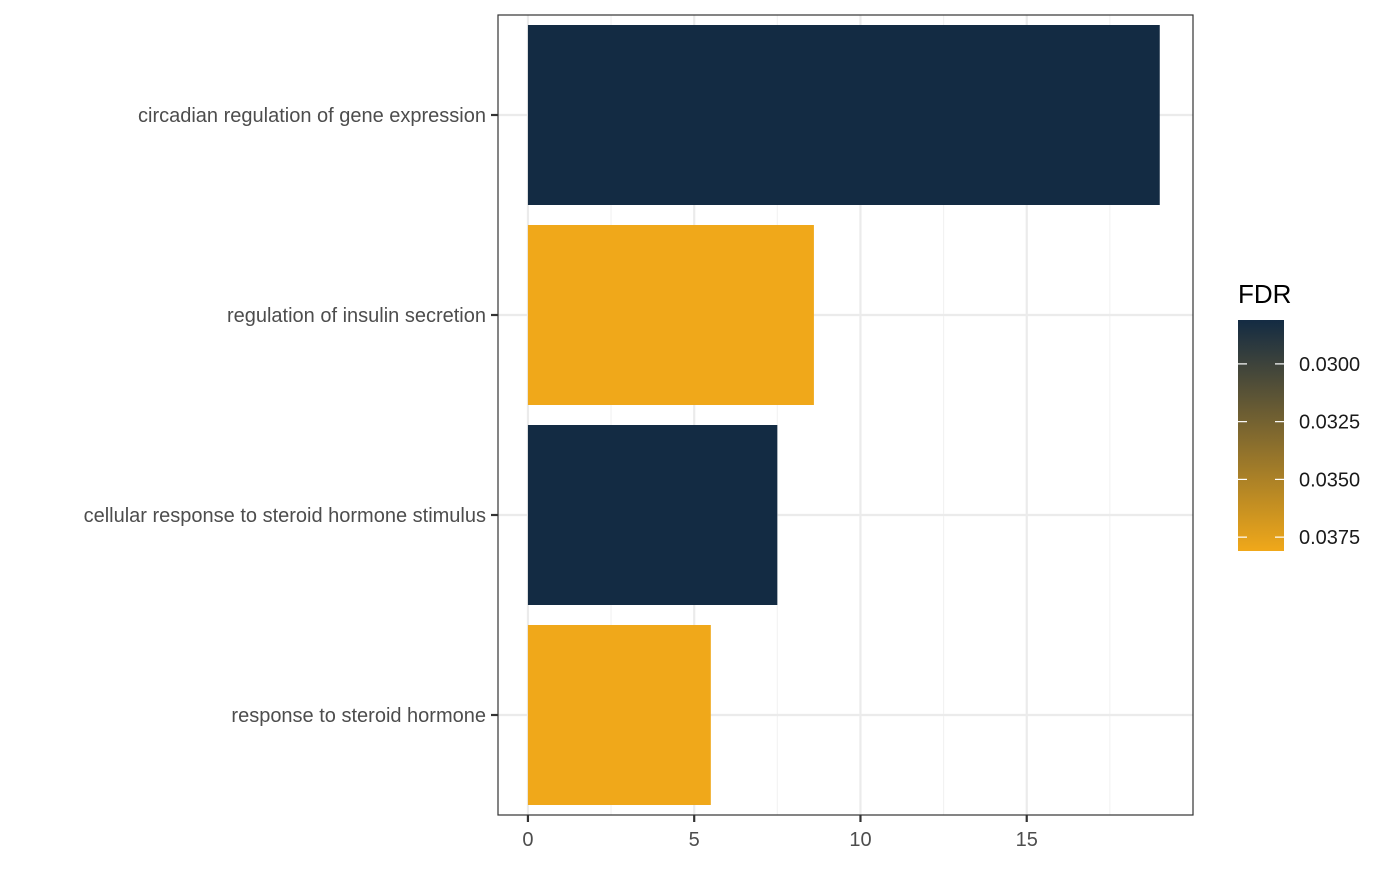 This screenshot has height=870, width=1400. What do you see at coordinates (527, 840) in the screenshot?
I see `x-tick-label: 0` at bounding box center [527, 840].